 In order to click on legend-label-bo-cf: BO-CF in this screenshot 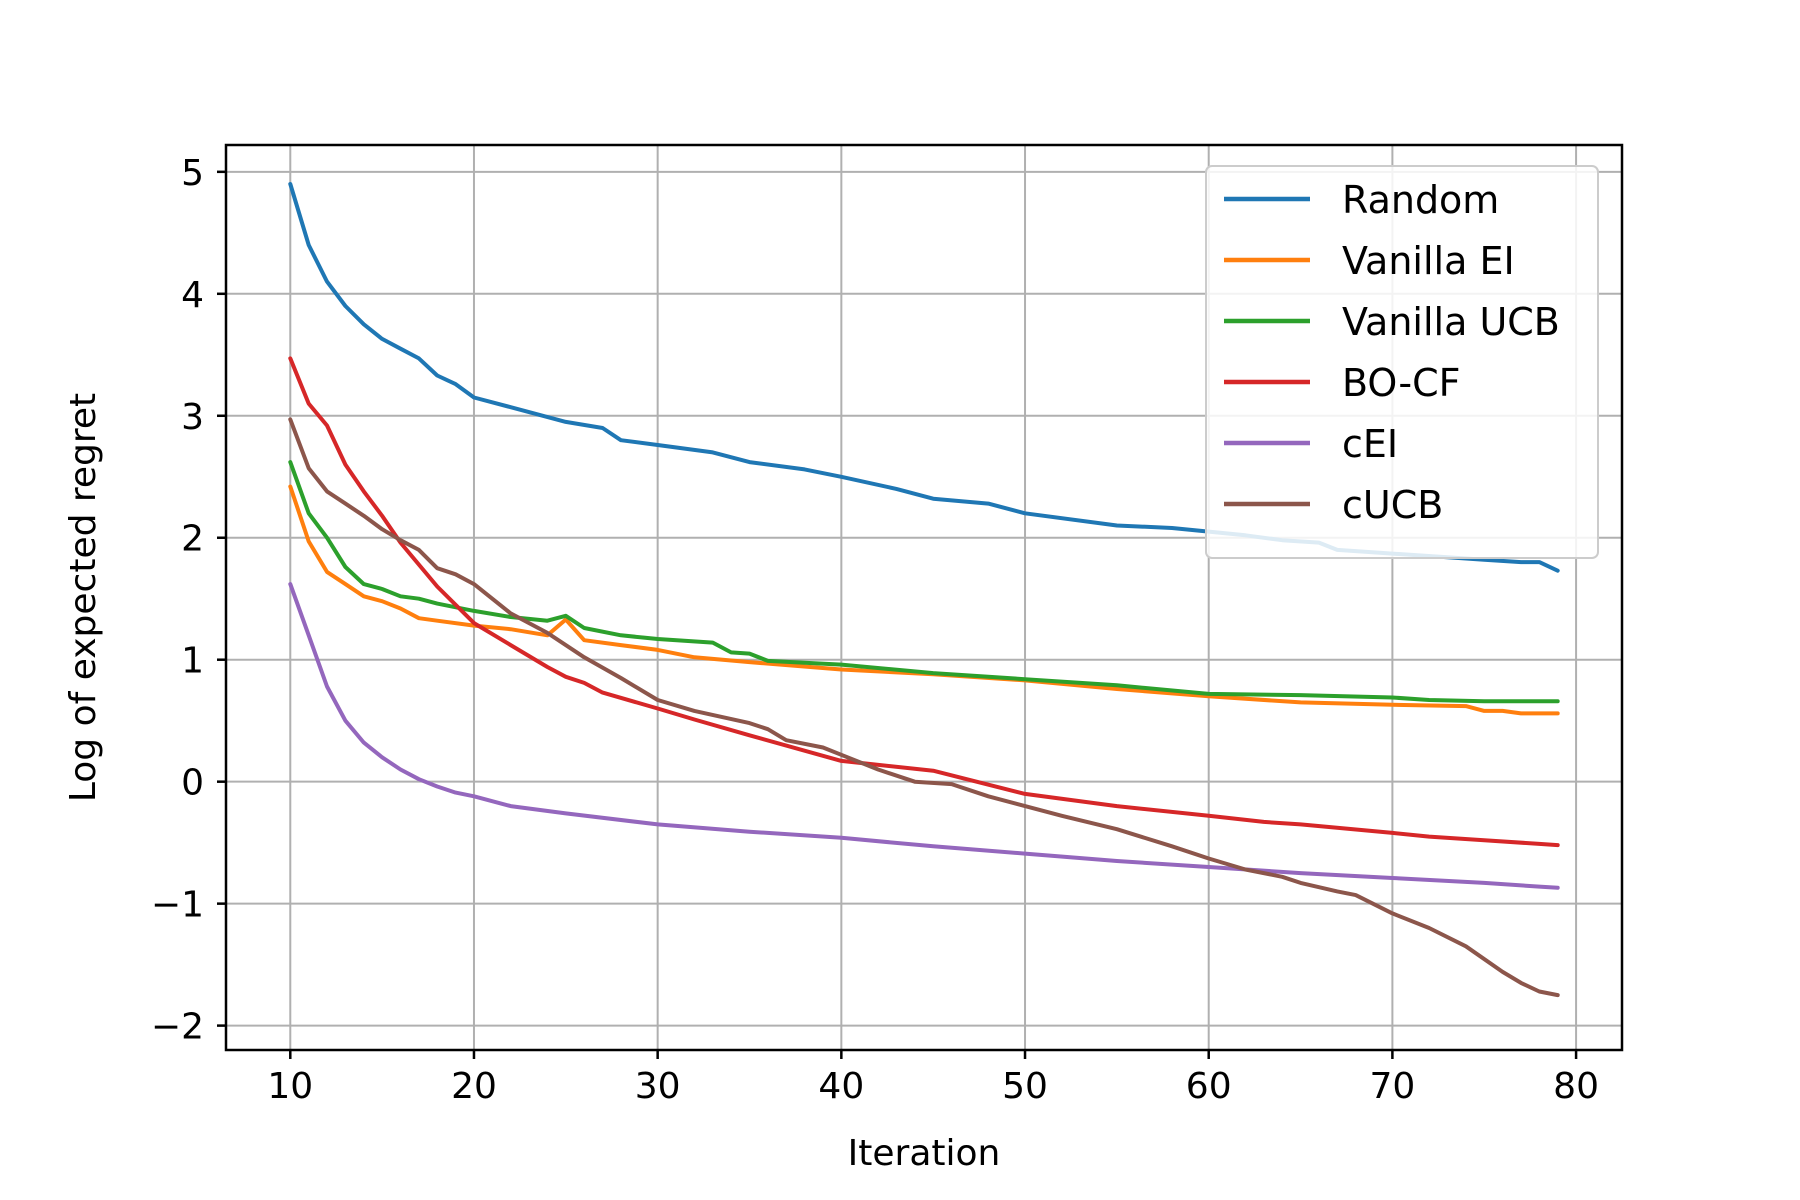, I will do `click(1401, 383)`.